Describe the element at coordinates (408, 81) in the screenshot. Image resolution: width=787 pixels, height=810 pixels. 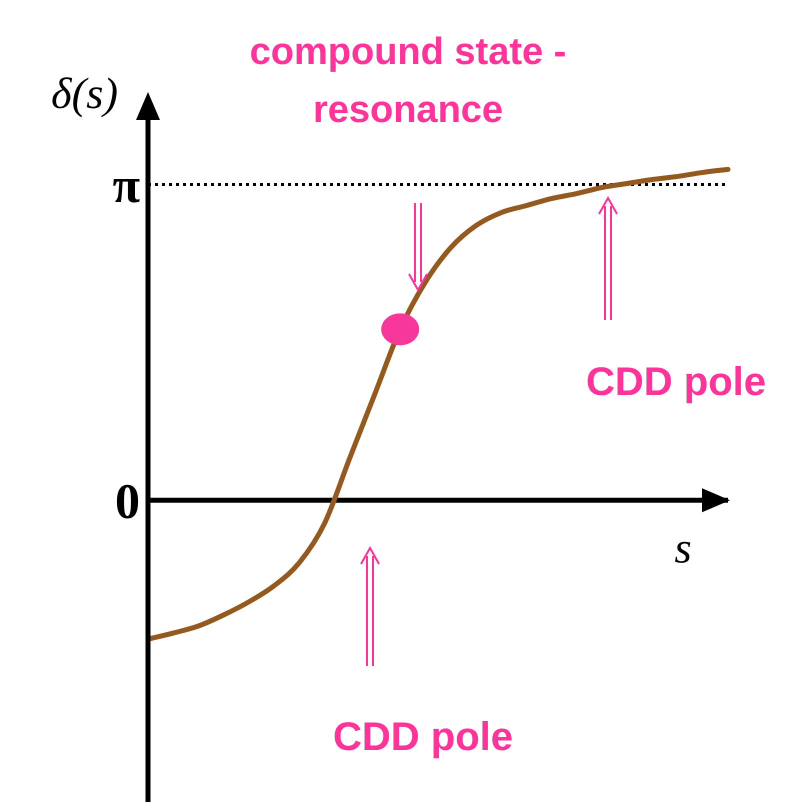
I see `annotation: compound state - resonance` at that location.